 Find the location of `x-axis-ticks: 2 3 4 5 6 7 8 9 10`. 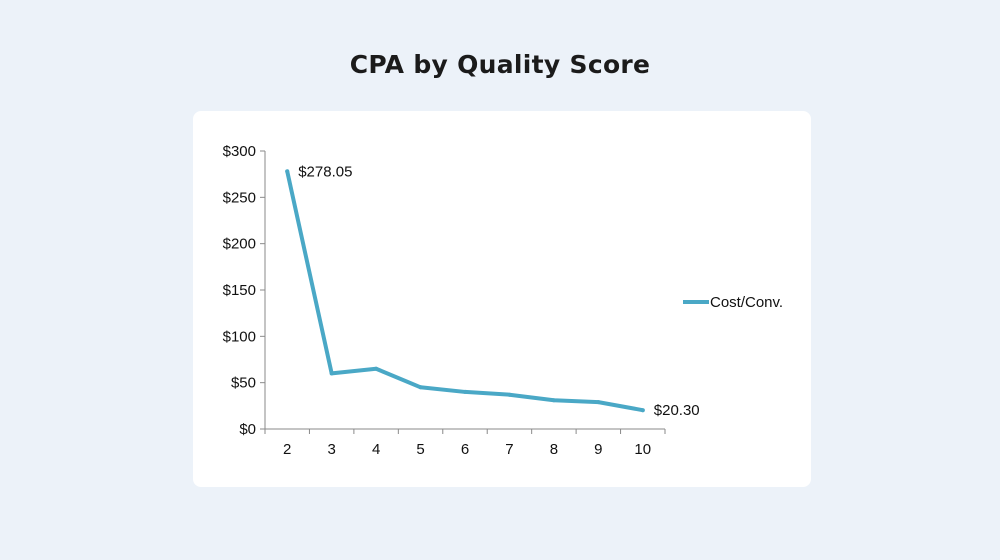

x-axis-ticks: 2 3 4 5 6 7 8 9 10 is located at coordinates (465, 443).